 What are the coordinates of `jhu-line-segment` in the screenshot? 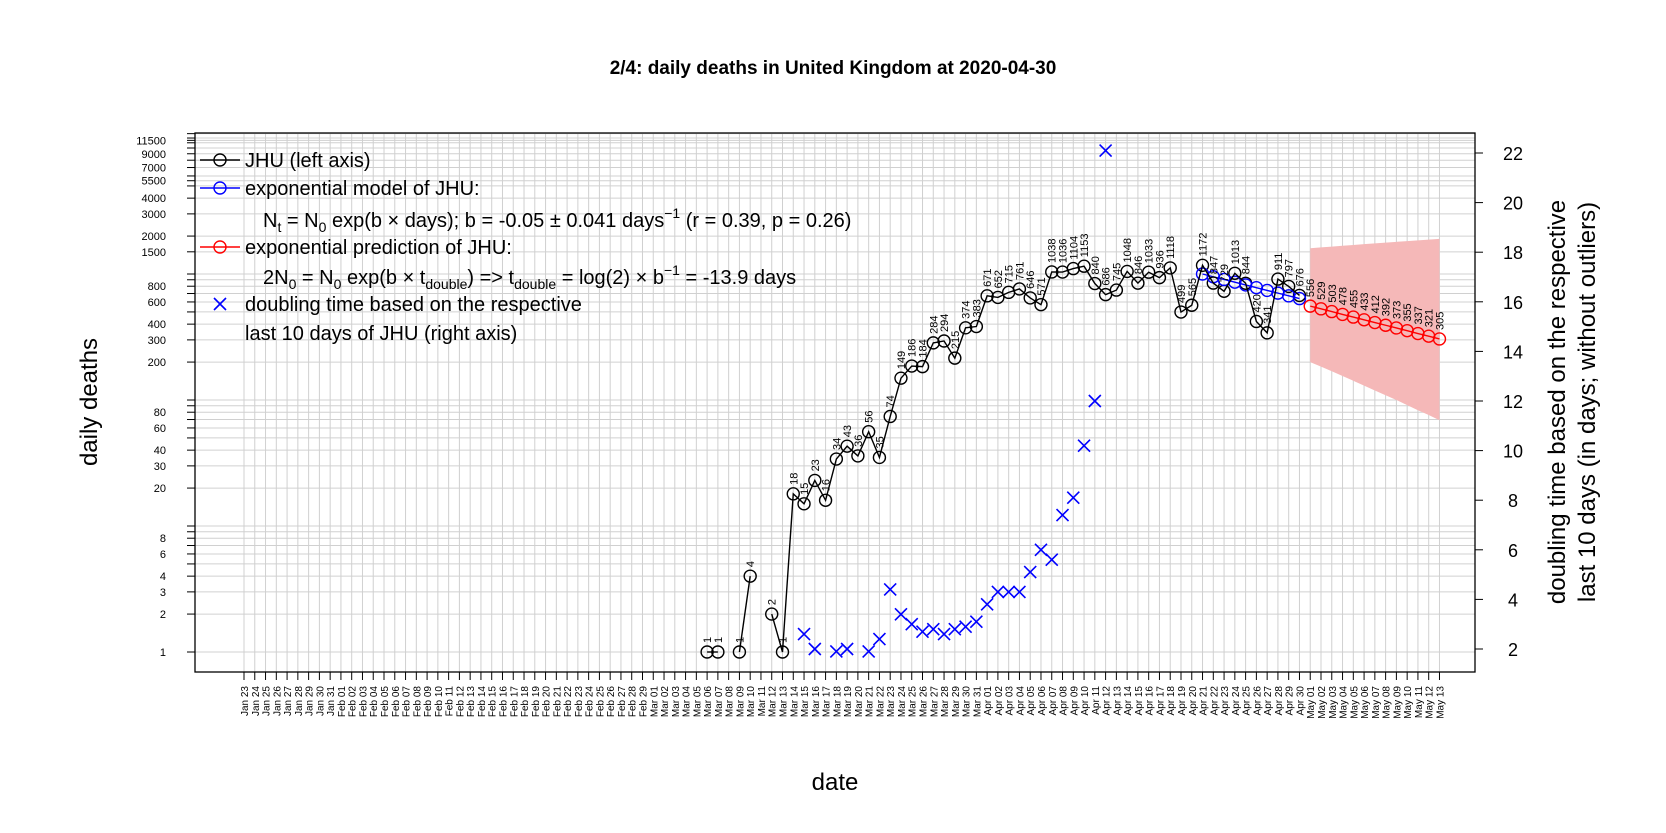 It's located at (1035, 458).